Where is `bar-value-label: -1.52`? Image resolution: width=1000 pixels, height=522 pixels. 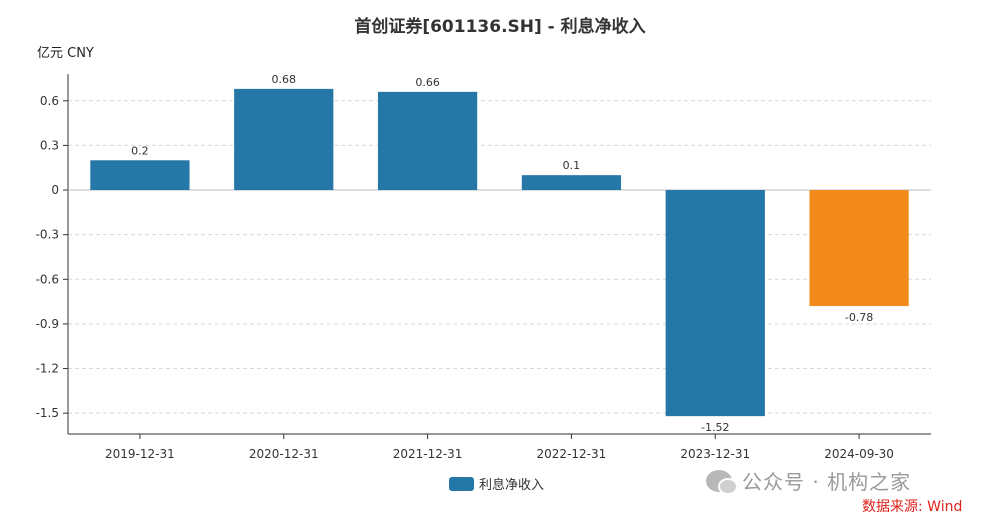 bar-value-label: -1.52 is located at coordinates (715, 427).